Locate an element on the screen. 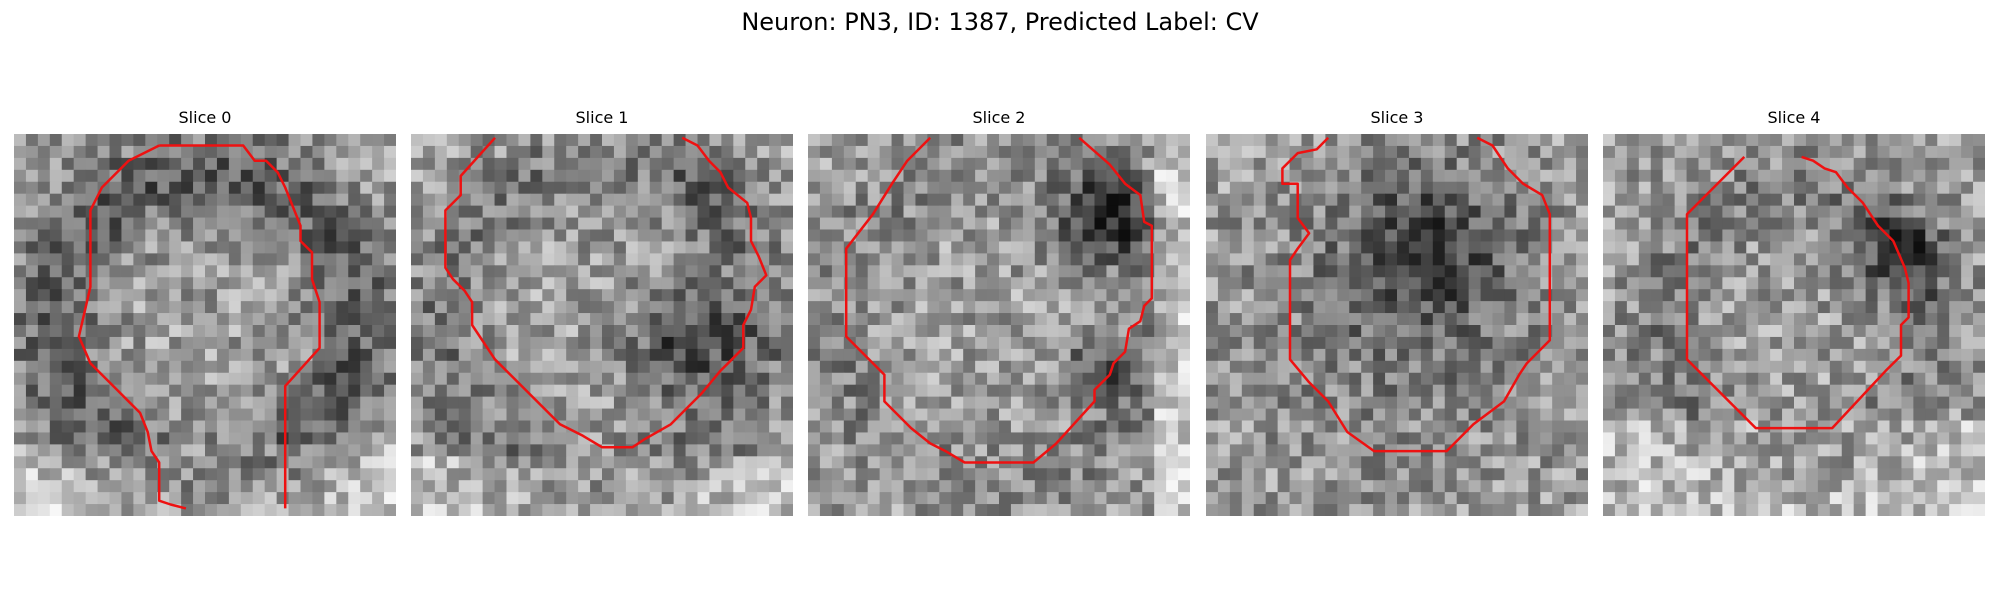  panel-slice-1: Slice 1 is located at coordinates (602, 312).